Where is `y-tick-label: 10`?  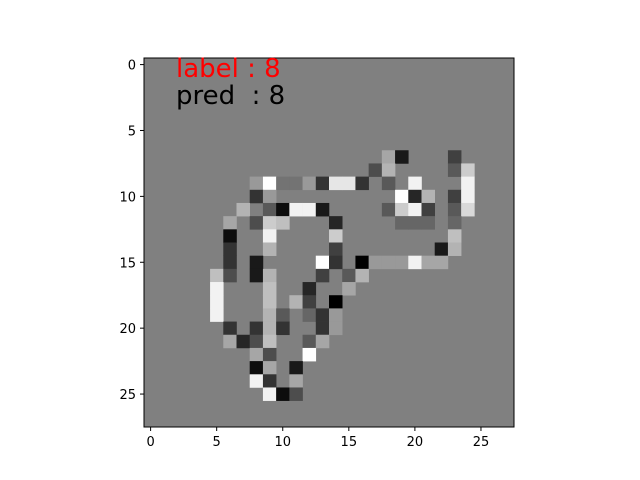
y-tick-label: 10 is located at coordinates (127, 197).